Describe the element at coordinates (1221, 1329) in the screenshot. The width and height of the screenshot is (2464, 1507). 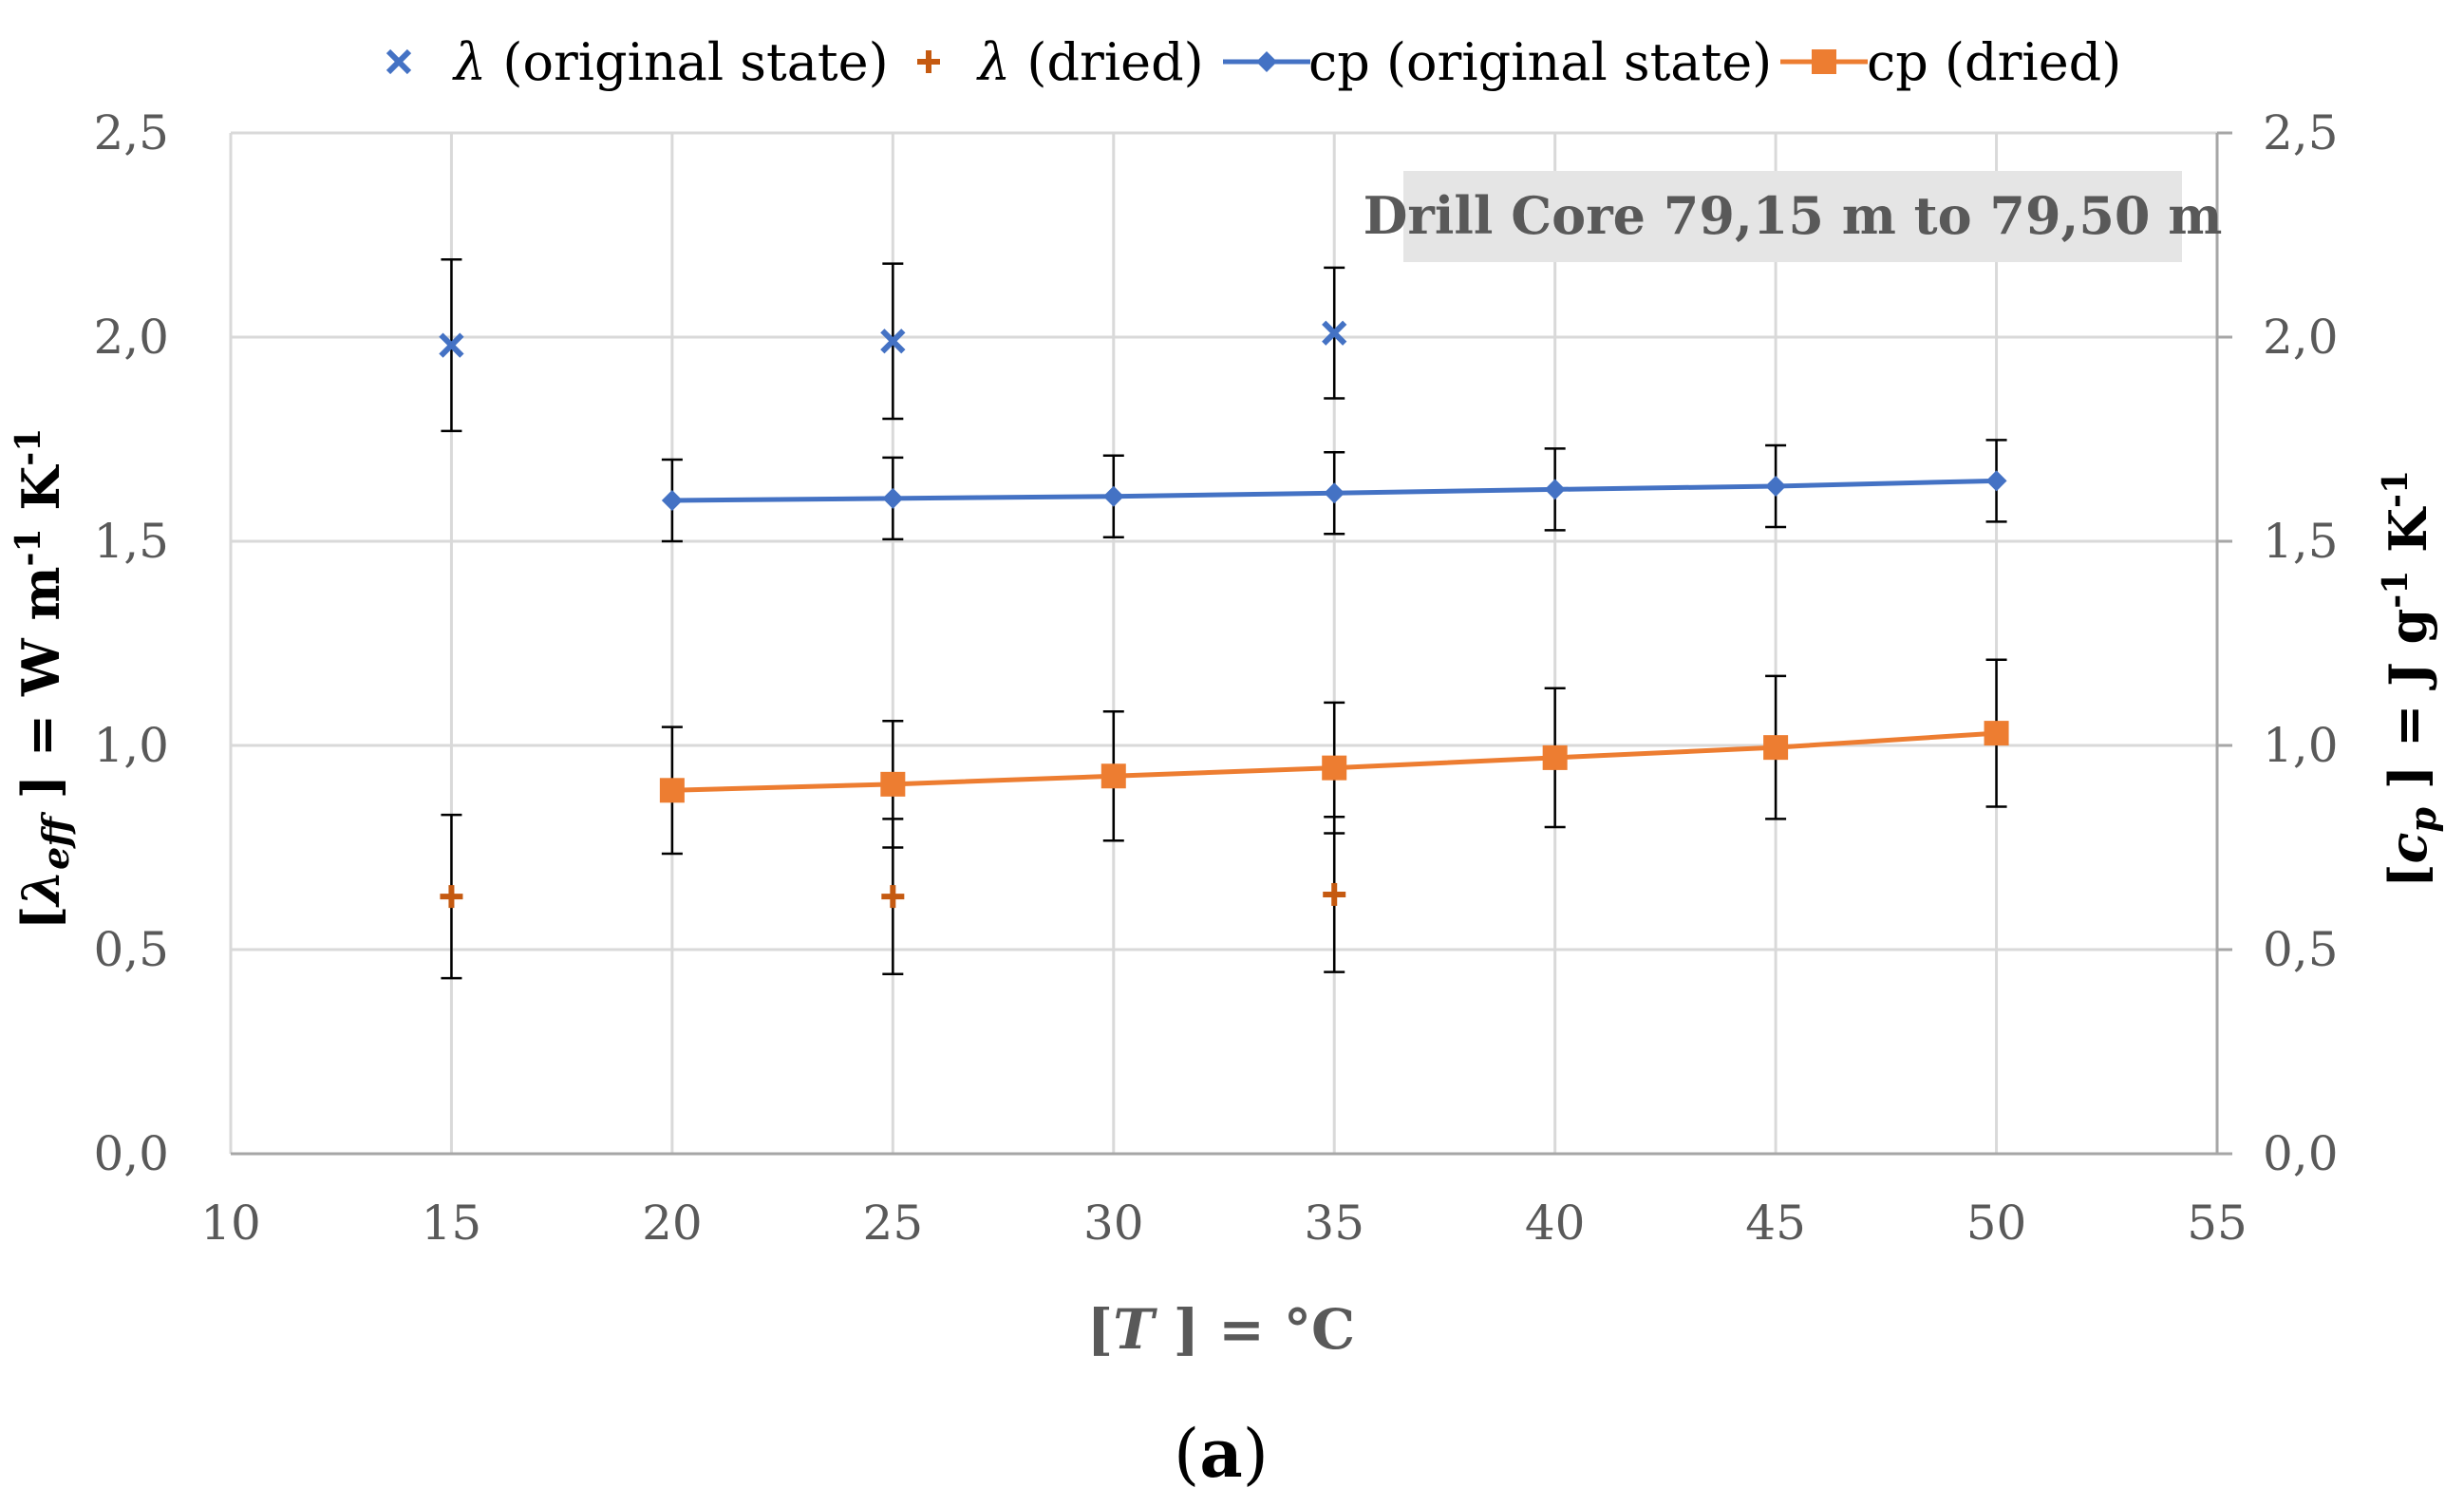
I see `x-axis-title: [T ] = °C` at that location.